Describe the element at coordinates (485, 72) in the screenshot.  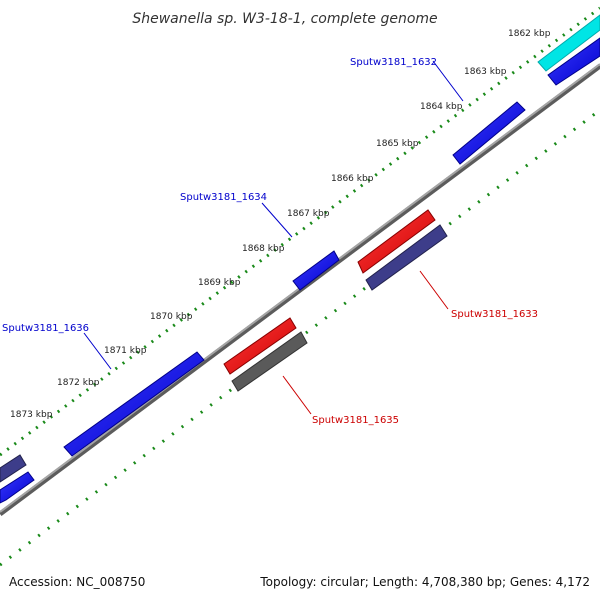
I see `kbp-label-1863: 1863 kbp` at that location.